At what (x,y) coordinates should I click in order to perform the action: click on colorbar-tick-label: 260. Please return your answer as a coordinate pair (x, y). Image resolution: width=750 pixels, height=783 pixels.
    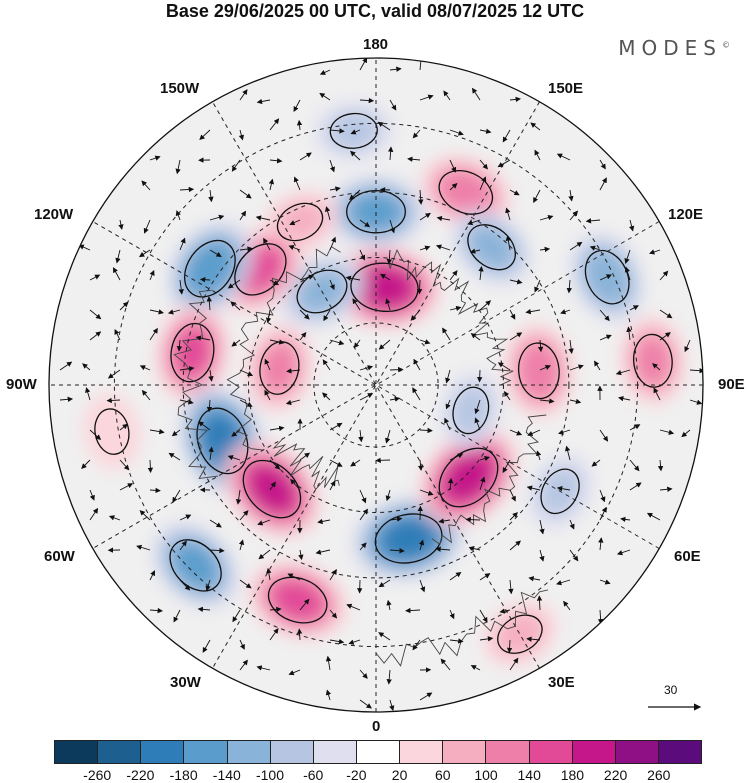
    Looking at the image, I should click on (659, 775).